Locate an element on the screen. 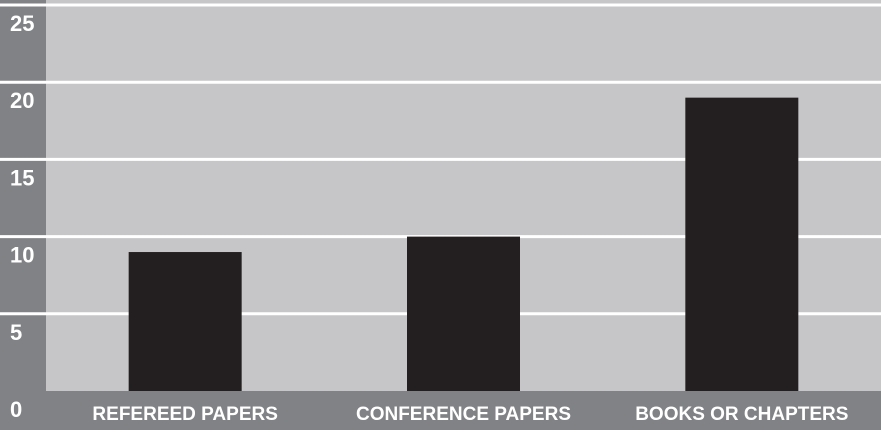 This screenshot has width=881, height=430. x-category-label: CONFERENCE PAPERS is located at coordinates (463, 414).